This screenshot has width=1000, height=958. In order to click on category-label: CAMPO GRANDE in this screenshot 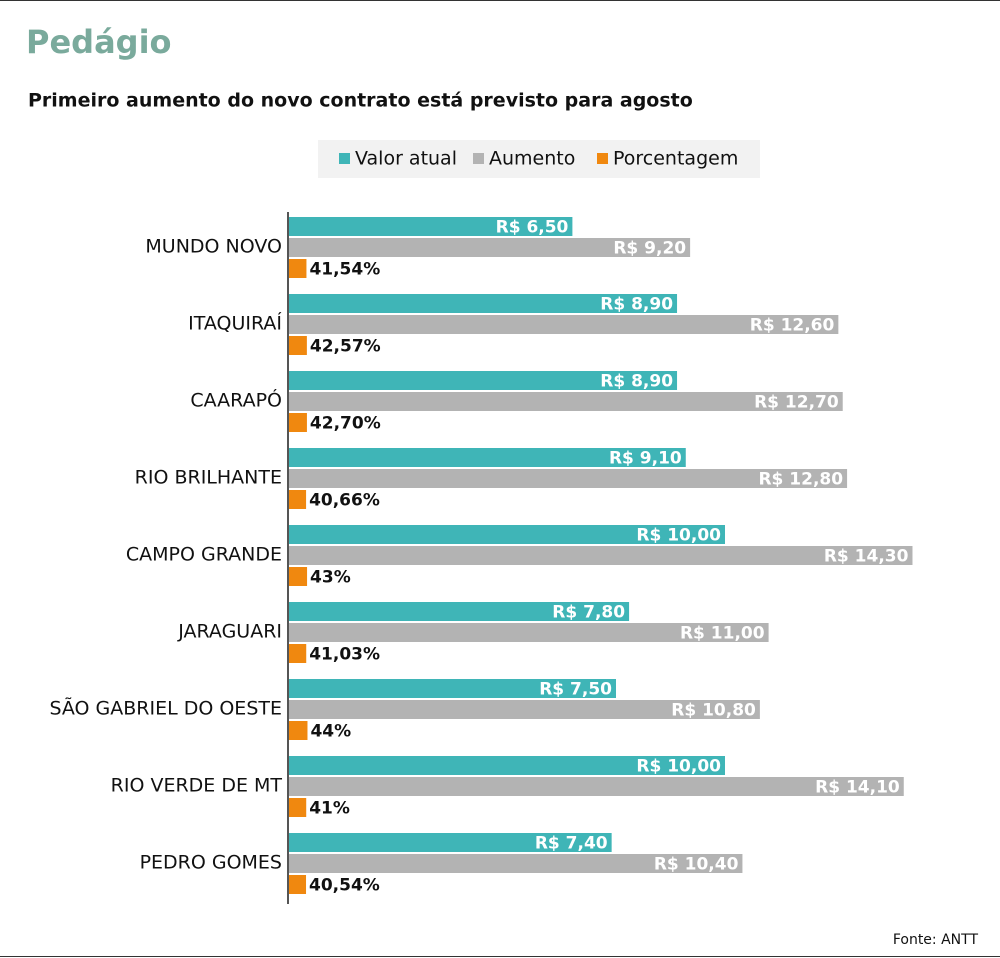, I will do `click(204, 555)`.